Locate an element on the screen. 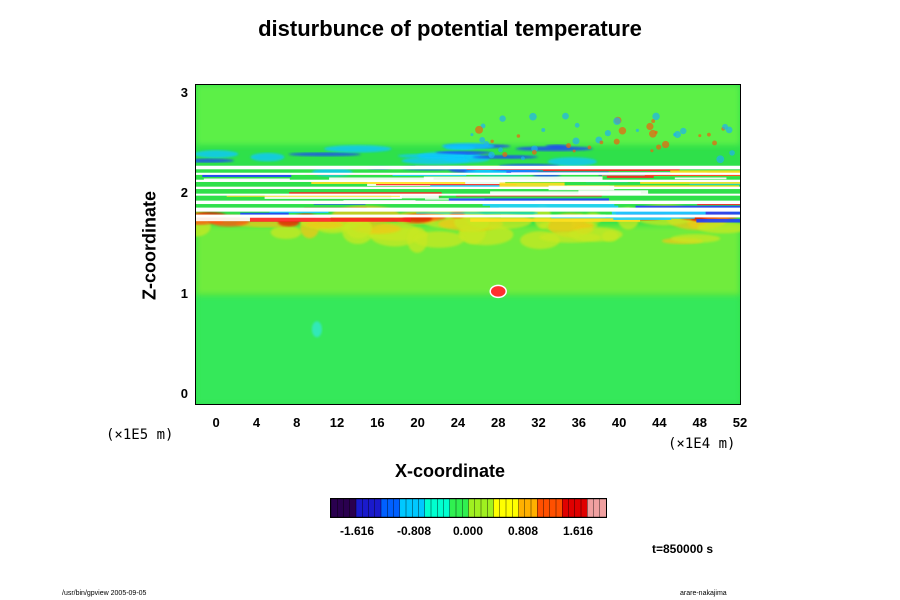 The width and height of the screenshot is (900, 600). y-tick-label: 3 is located at coordinates (184, 92).